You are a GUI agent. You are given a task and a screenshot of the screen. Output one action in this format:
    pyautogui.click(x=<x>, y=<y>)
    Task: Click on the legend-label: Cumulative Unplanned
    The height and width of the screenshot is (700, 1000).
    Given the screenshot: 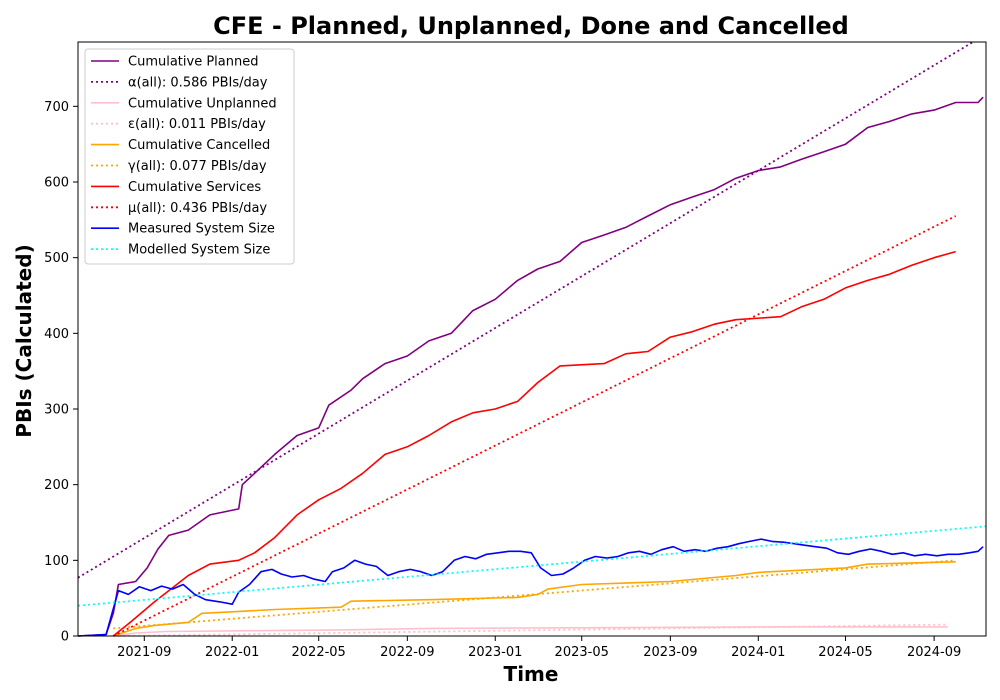 What is the action you would take?
    pyautogui.click(x=202, y=103)
    